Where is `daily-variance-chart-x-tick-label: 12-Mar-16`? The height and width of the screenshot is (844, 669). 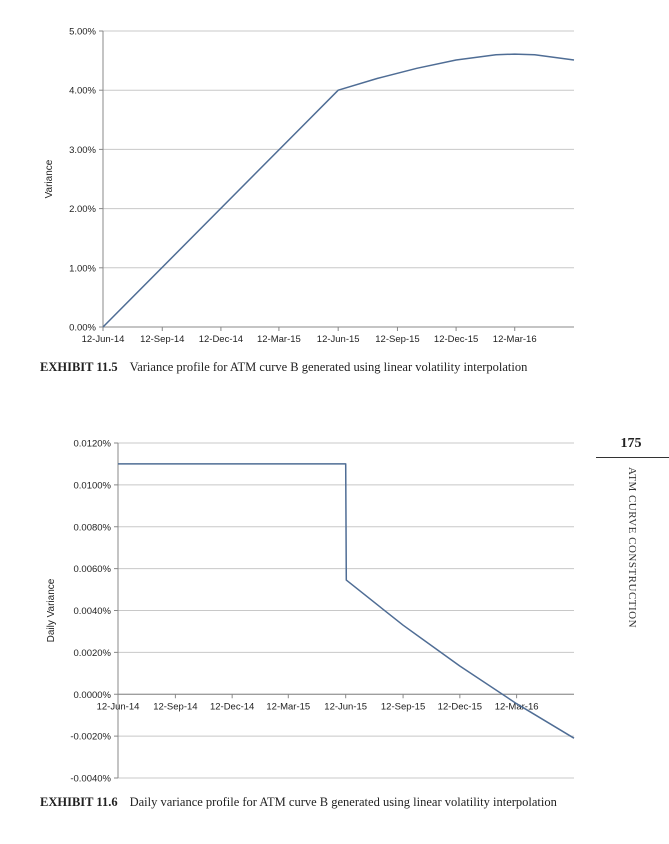 daily-variance-chart-x-tick-label: 12-Mar-16 is located at coordinates (517, 706).